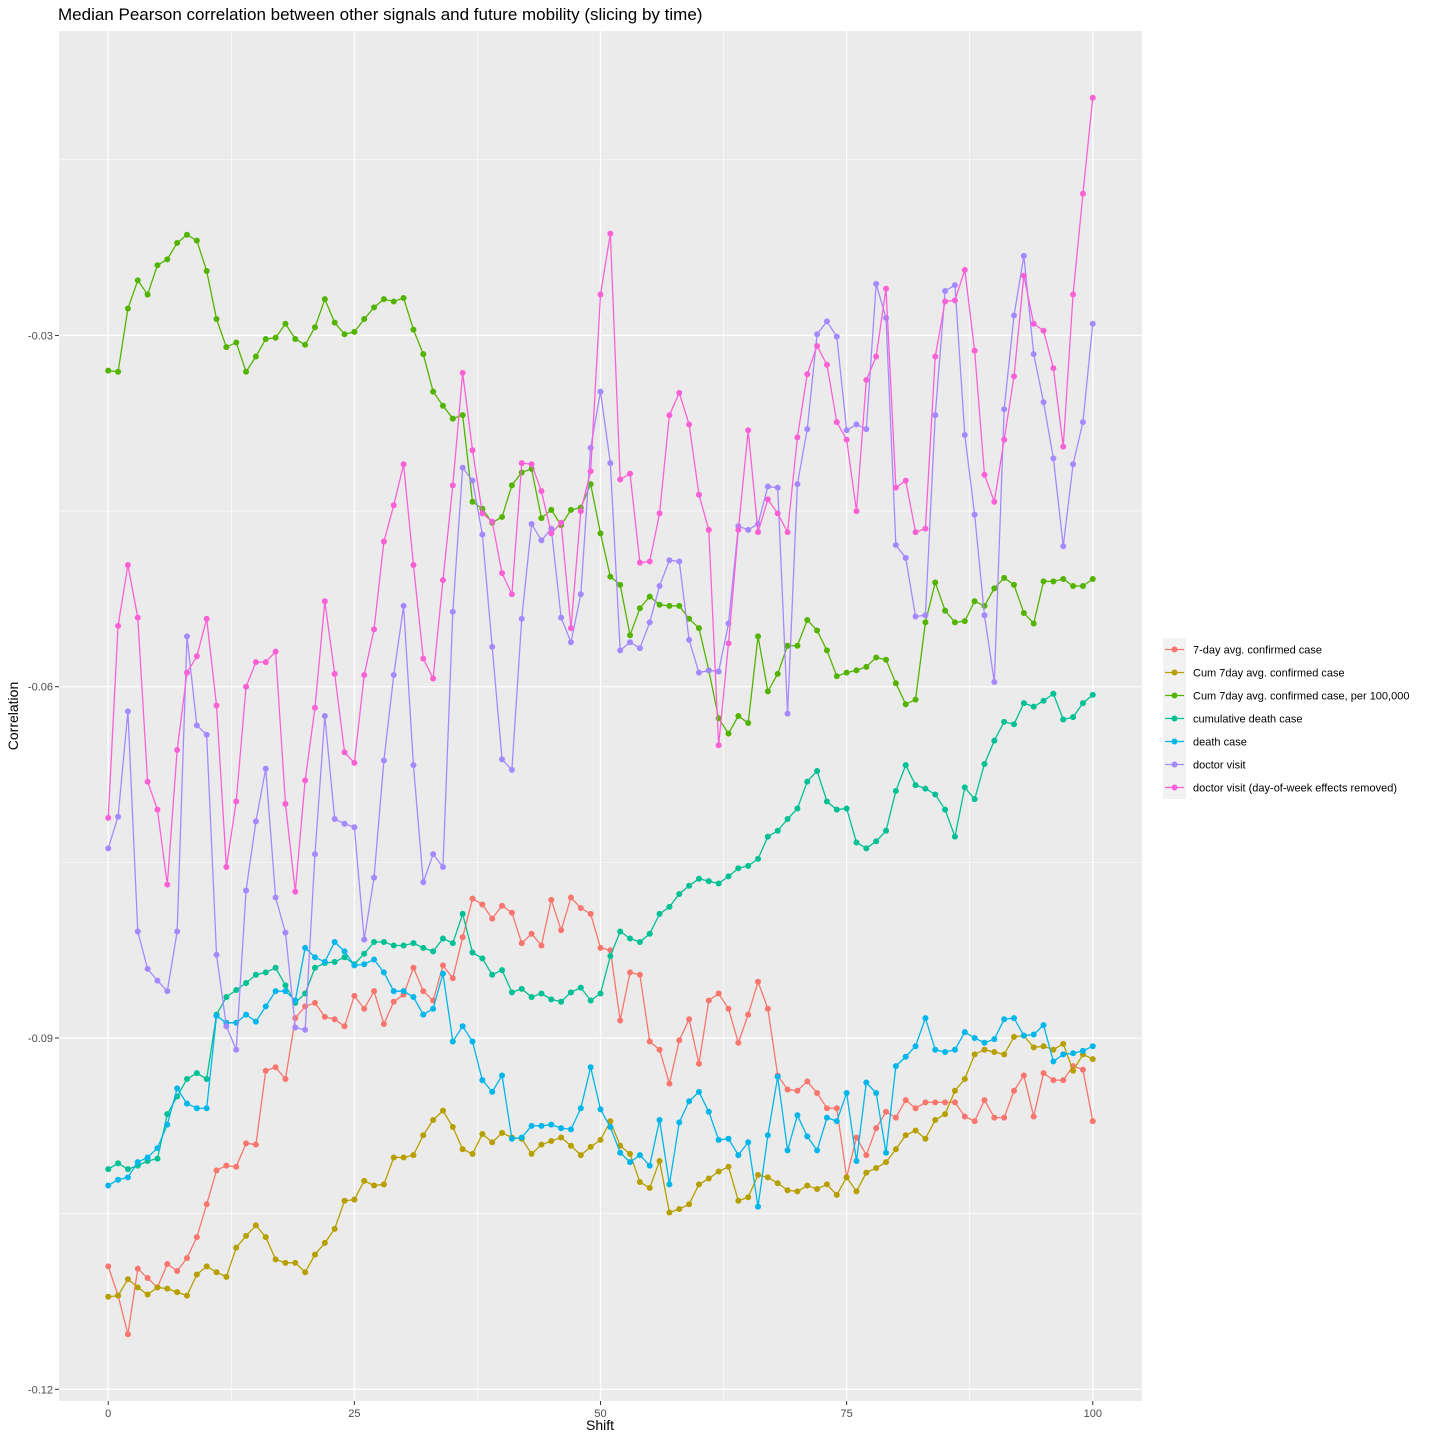 The image size is (1440, 1440). Describe the element at coordinates (1174, 741) in the screenshot. I see `legend-key-point` at that location.